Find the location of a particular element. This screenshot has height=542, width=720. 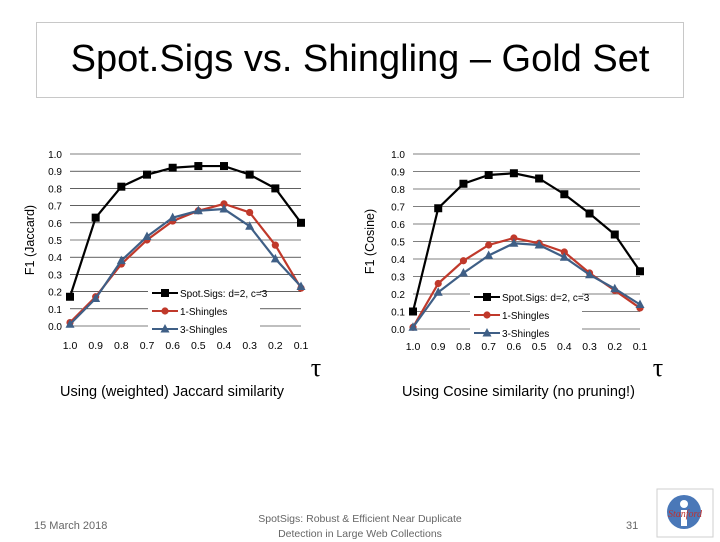

slide-date: 15 March 2018 is located at coordinates (71, 526).